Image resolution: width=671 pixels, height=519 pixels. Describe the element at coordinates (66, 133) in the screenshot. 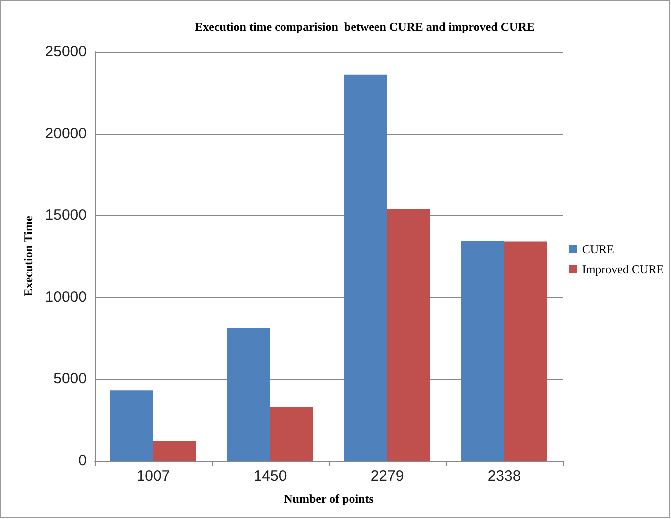

I see `y-tick-label: 20000` at that location.